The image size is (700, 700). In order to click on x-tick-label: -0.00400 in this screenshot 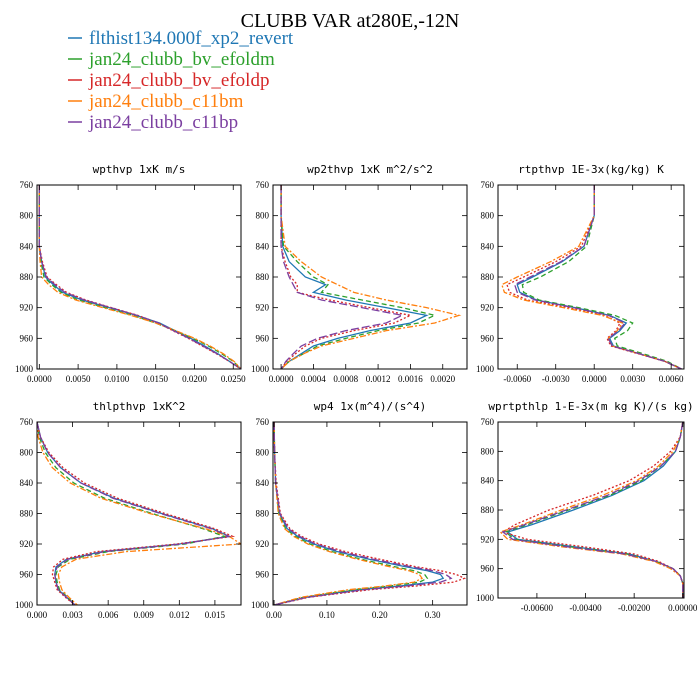, I will do `click(585, 608)`.